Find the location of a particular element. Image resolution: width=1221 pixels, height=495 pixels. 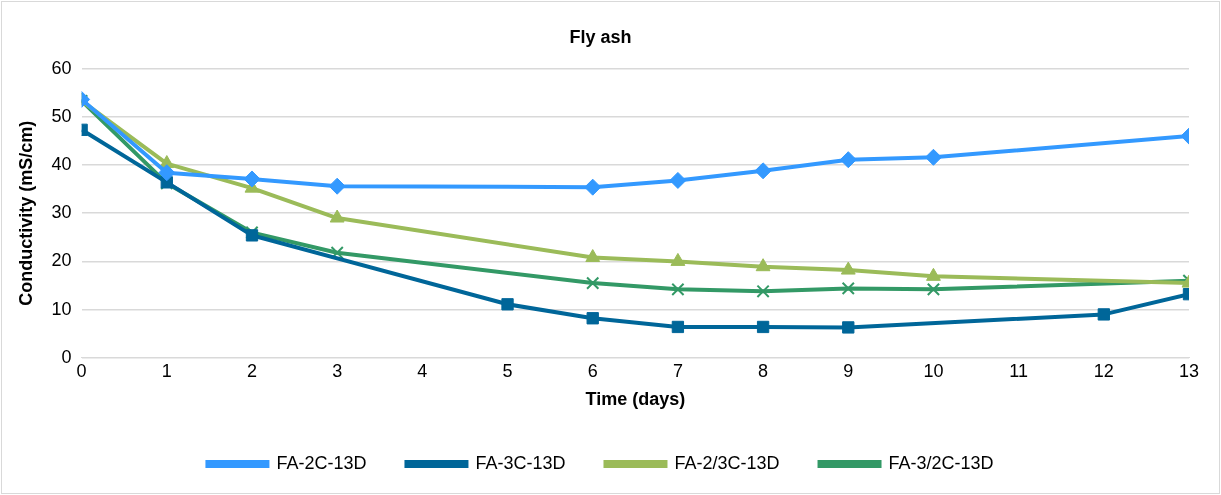

legend-label: FA-3C-13D is located at coordinates (520, 462).